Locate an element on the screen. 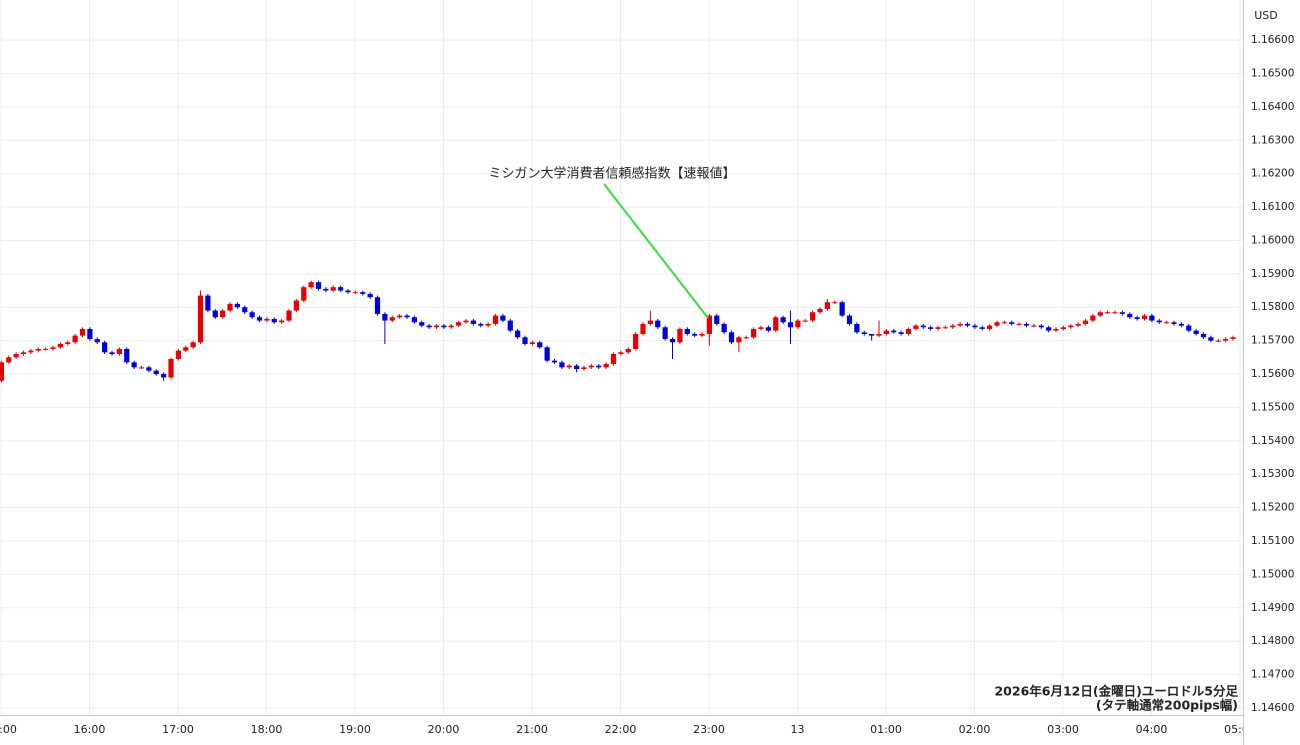 The image size is (1300, 745). y-tick-label: 1.15100 is located at coordinates (1272, 541).